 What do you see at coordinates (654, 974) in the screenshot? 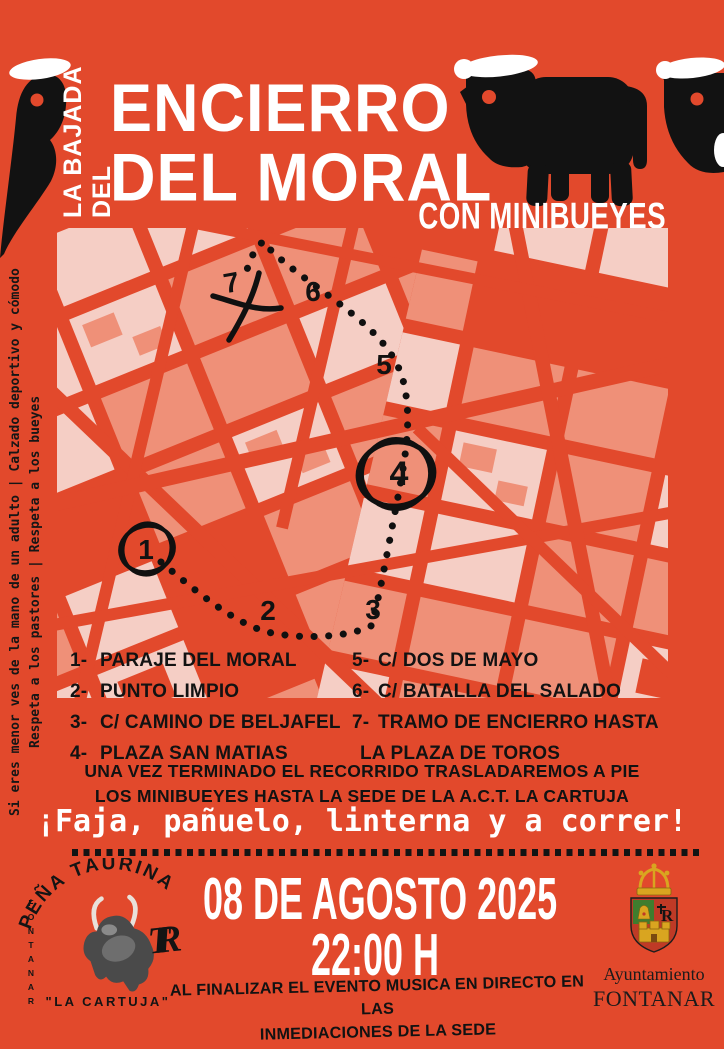
I see `ayuntamiento-text-1: Ayuntamiento` at bounding box center [654, 974].